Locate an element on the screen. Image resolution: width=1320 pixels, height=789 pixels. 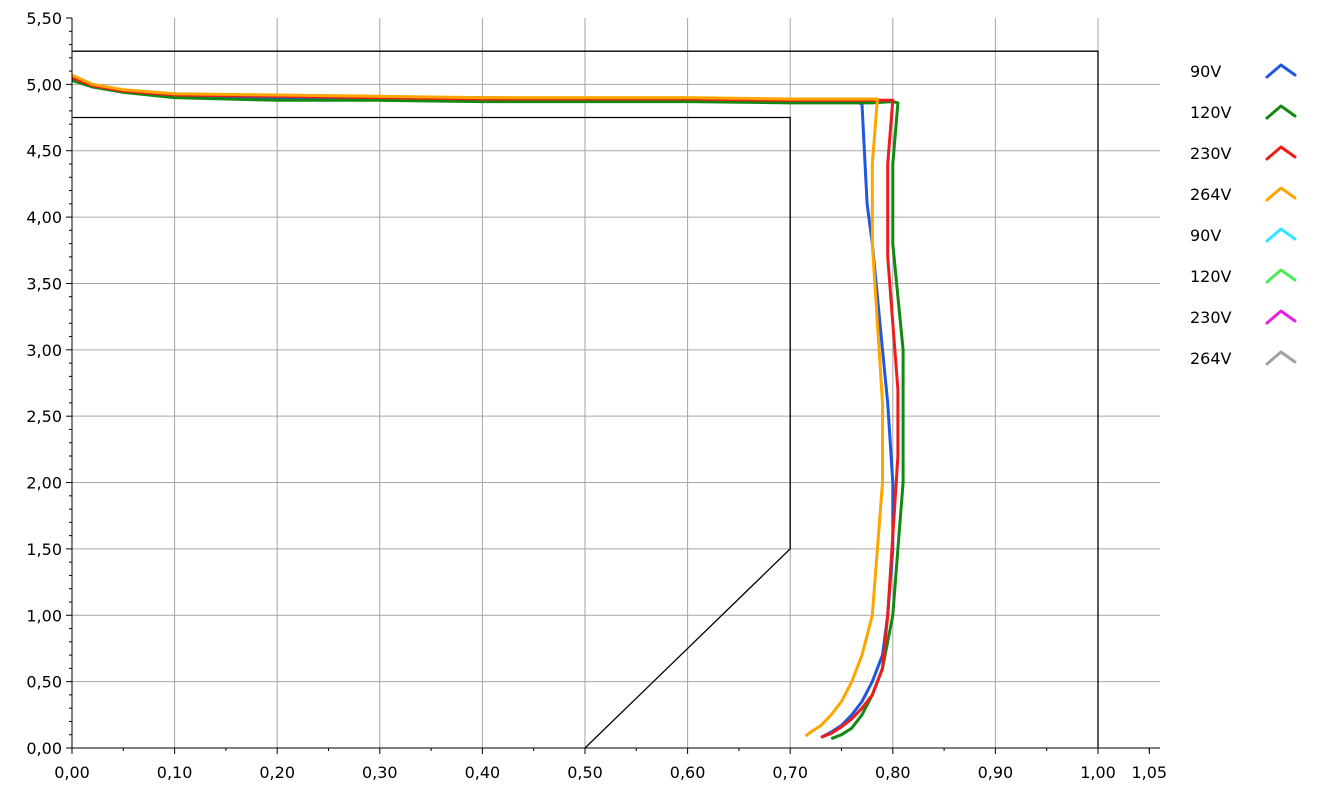
x-tick-label: 0,90 is located at coordinates (996, 772).